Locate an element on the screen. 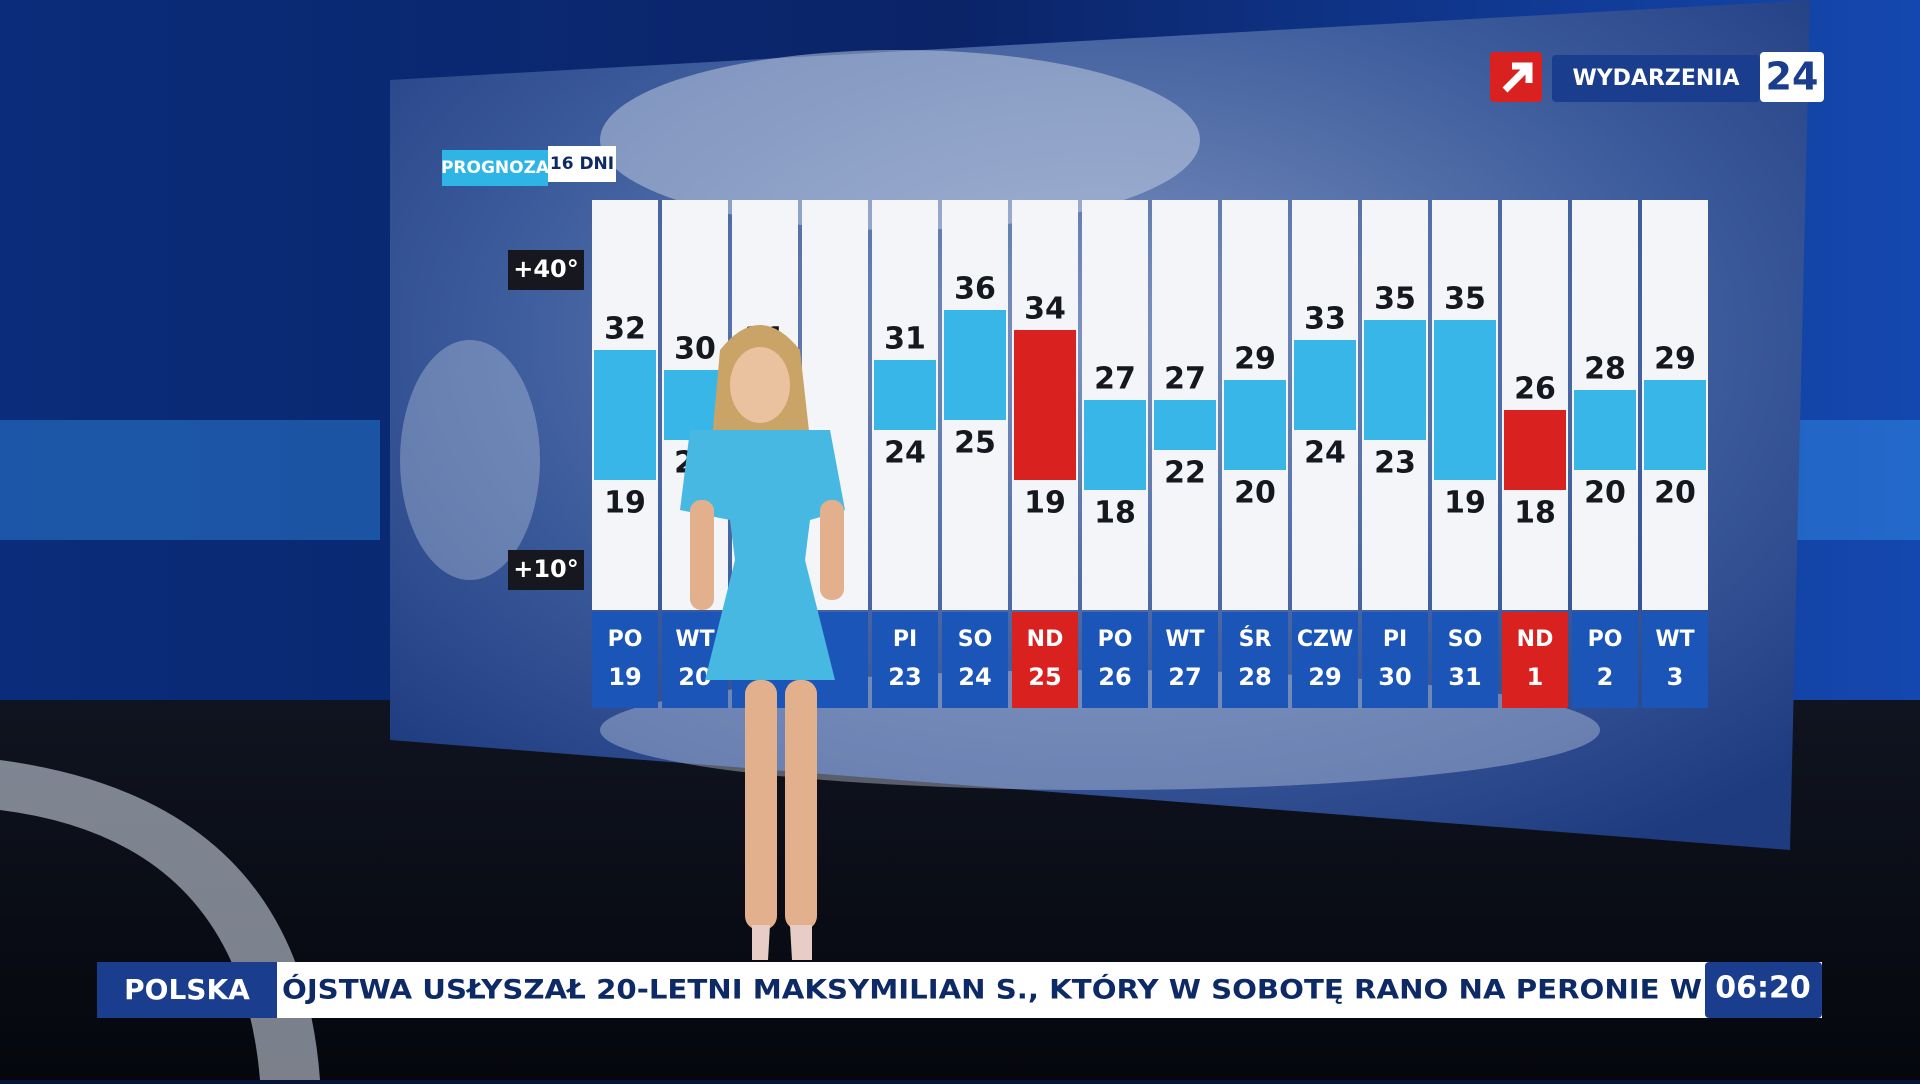  y-tick-label: +40° is located at coordinates (546, 269).